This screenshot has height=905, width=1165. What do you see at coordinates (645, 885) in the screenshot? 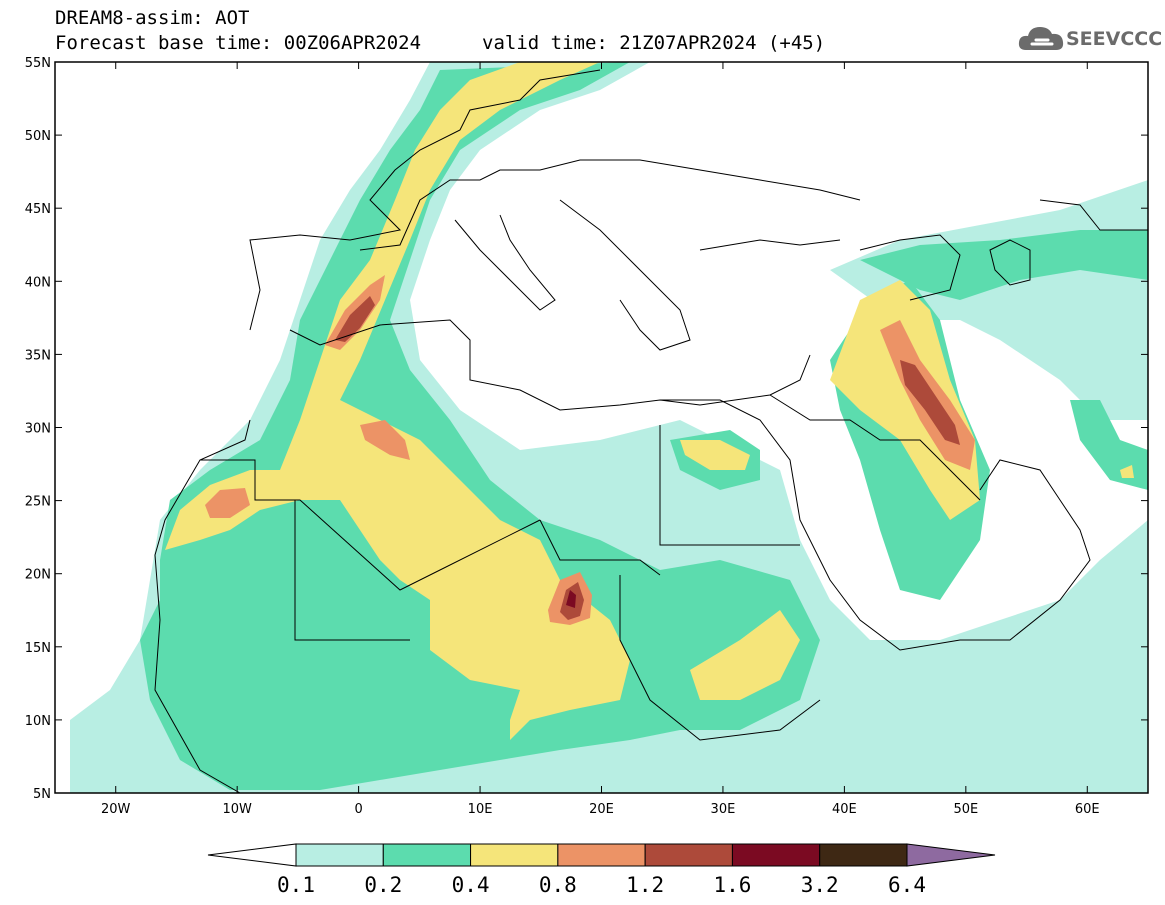
I see `colorbar-label: 1.2` at bounding box center [645, 885].